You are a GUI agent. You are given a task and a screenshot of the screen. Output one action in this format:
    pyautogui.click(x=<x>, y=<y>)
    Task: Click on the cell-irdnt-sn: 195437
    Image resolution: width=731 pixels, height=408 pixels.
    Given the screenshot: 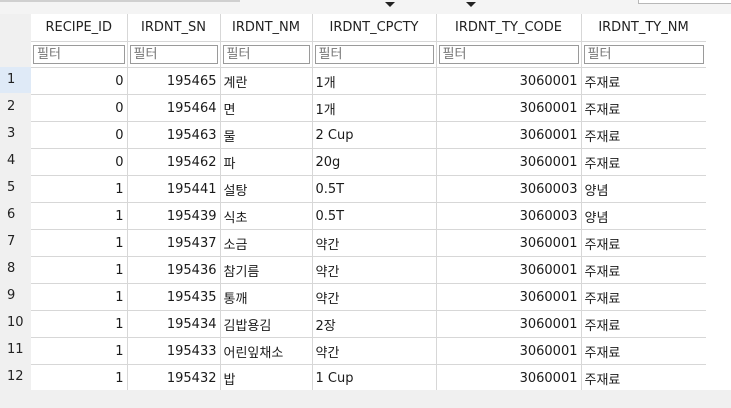 What is the action you would take?
    pyautogui.click(x=174, y=243)
    